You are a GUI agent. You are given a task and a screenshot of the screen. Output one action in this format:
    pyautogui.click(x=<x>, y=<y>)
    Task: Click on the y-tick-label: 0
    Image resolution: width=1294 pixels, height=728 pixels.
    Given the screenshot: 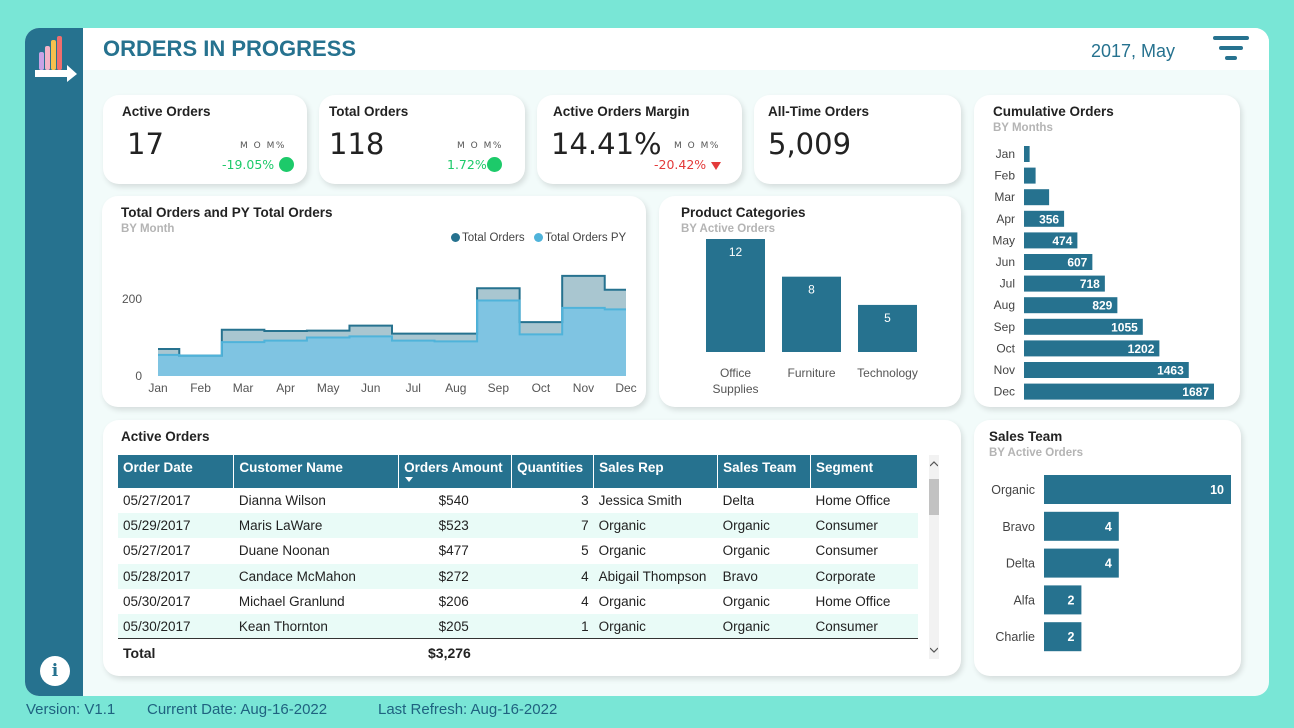 What is the action you would take?
    pyautogui.click(x=138, y=376)
    